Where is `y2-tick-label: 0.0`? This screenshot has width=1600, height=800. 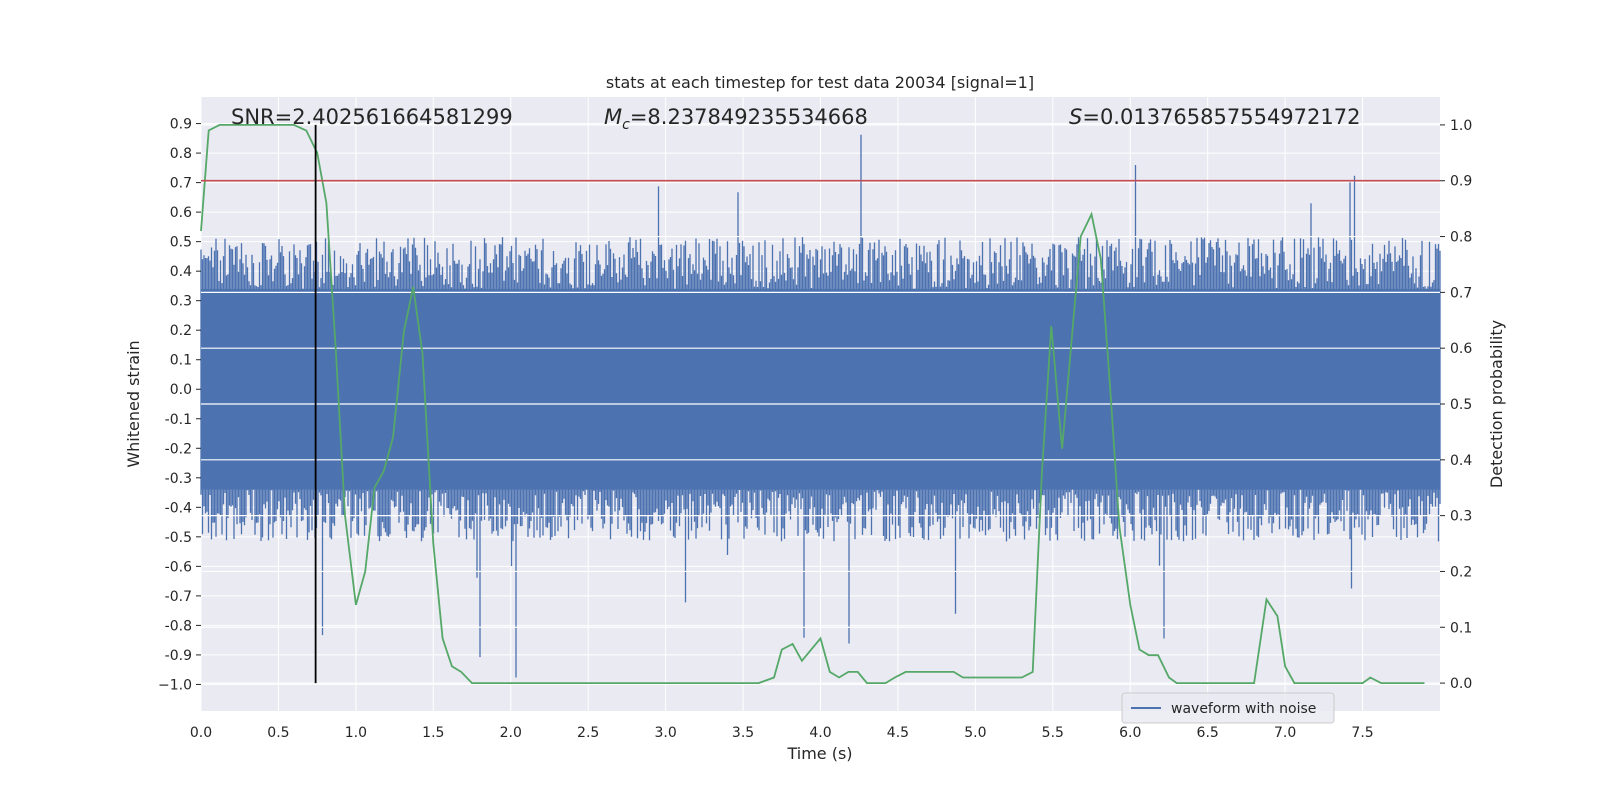
y2-tick-label: 0.0 is located at coordinates (1461, 684).